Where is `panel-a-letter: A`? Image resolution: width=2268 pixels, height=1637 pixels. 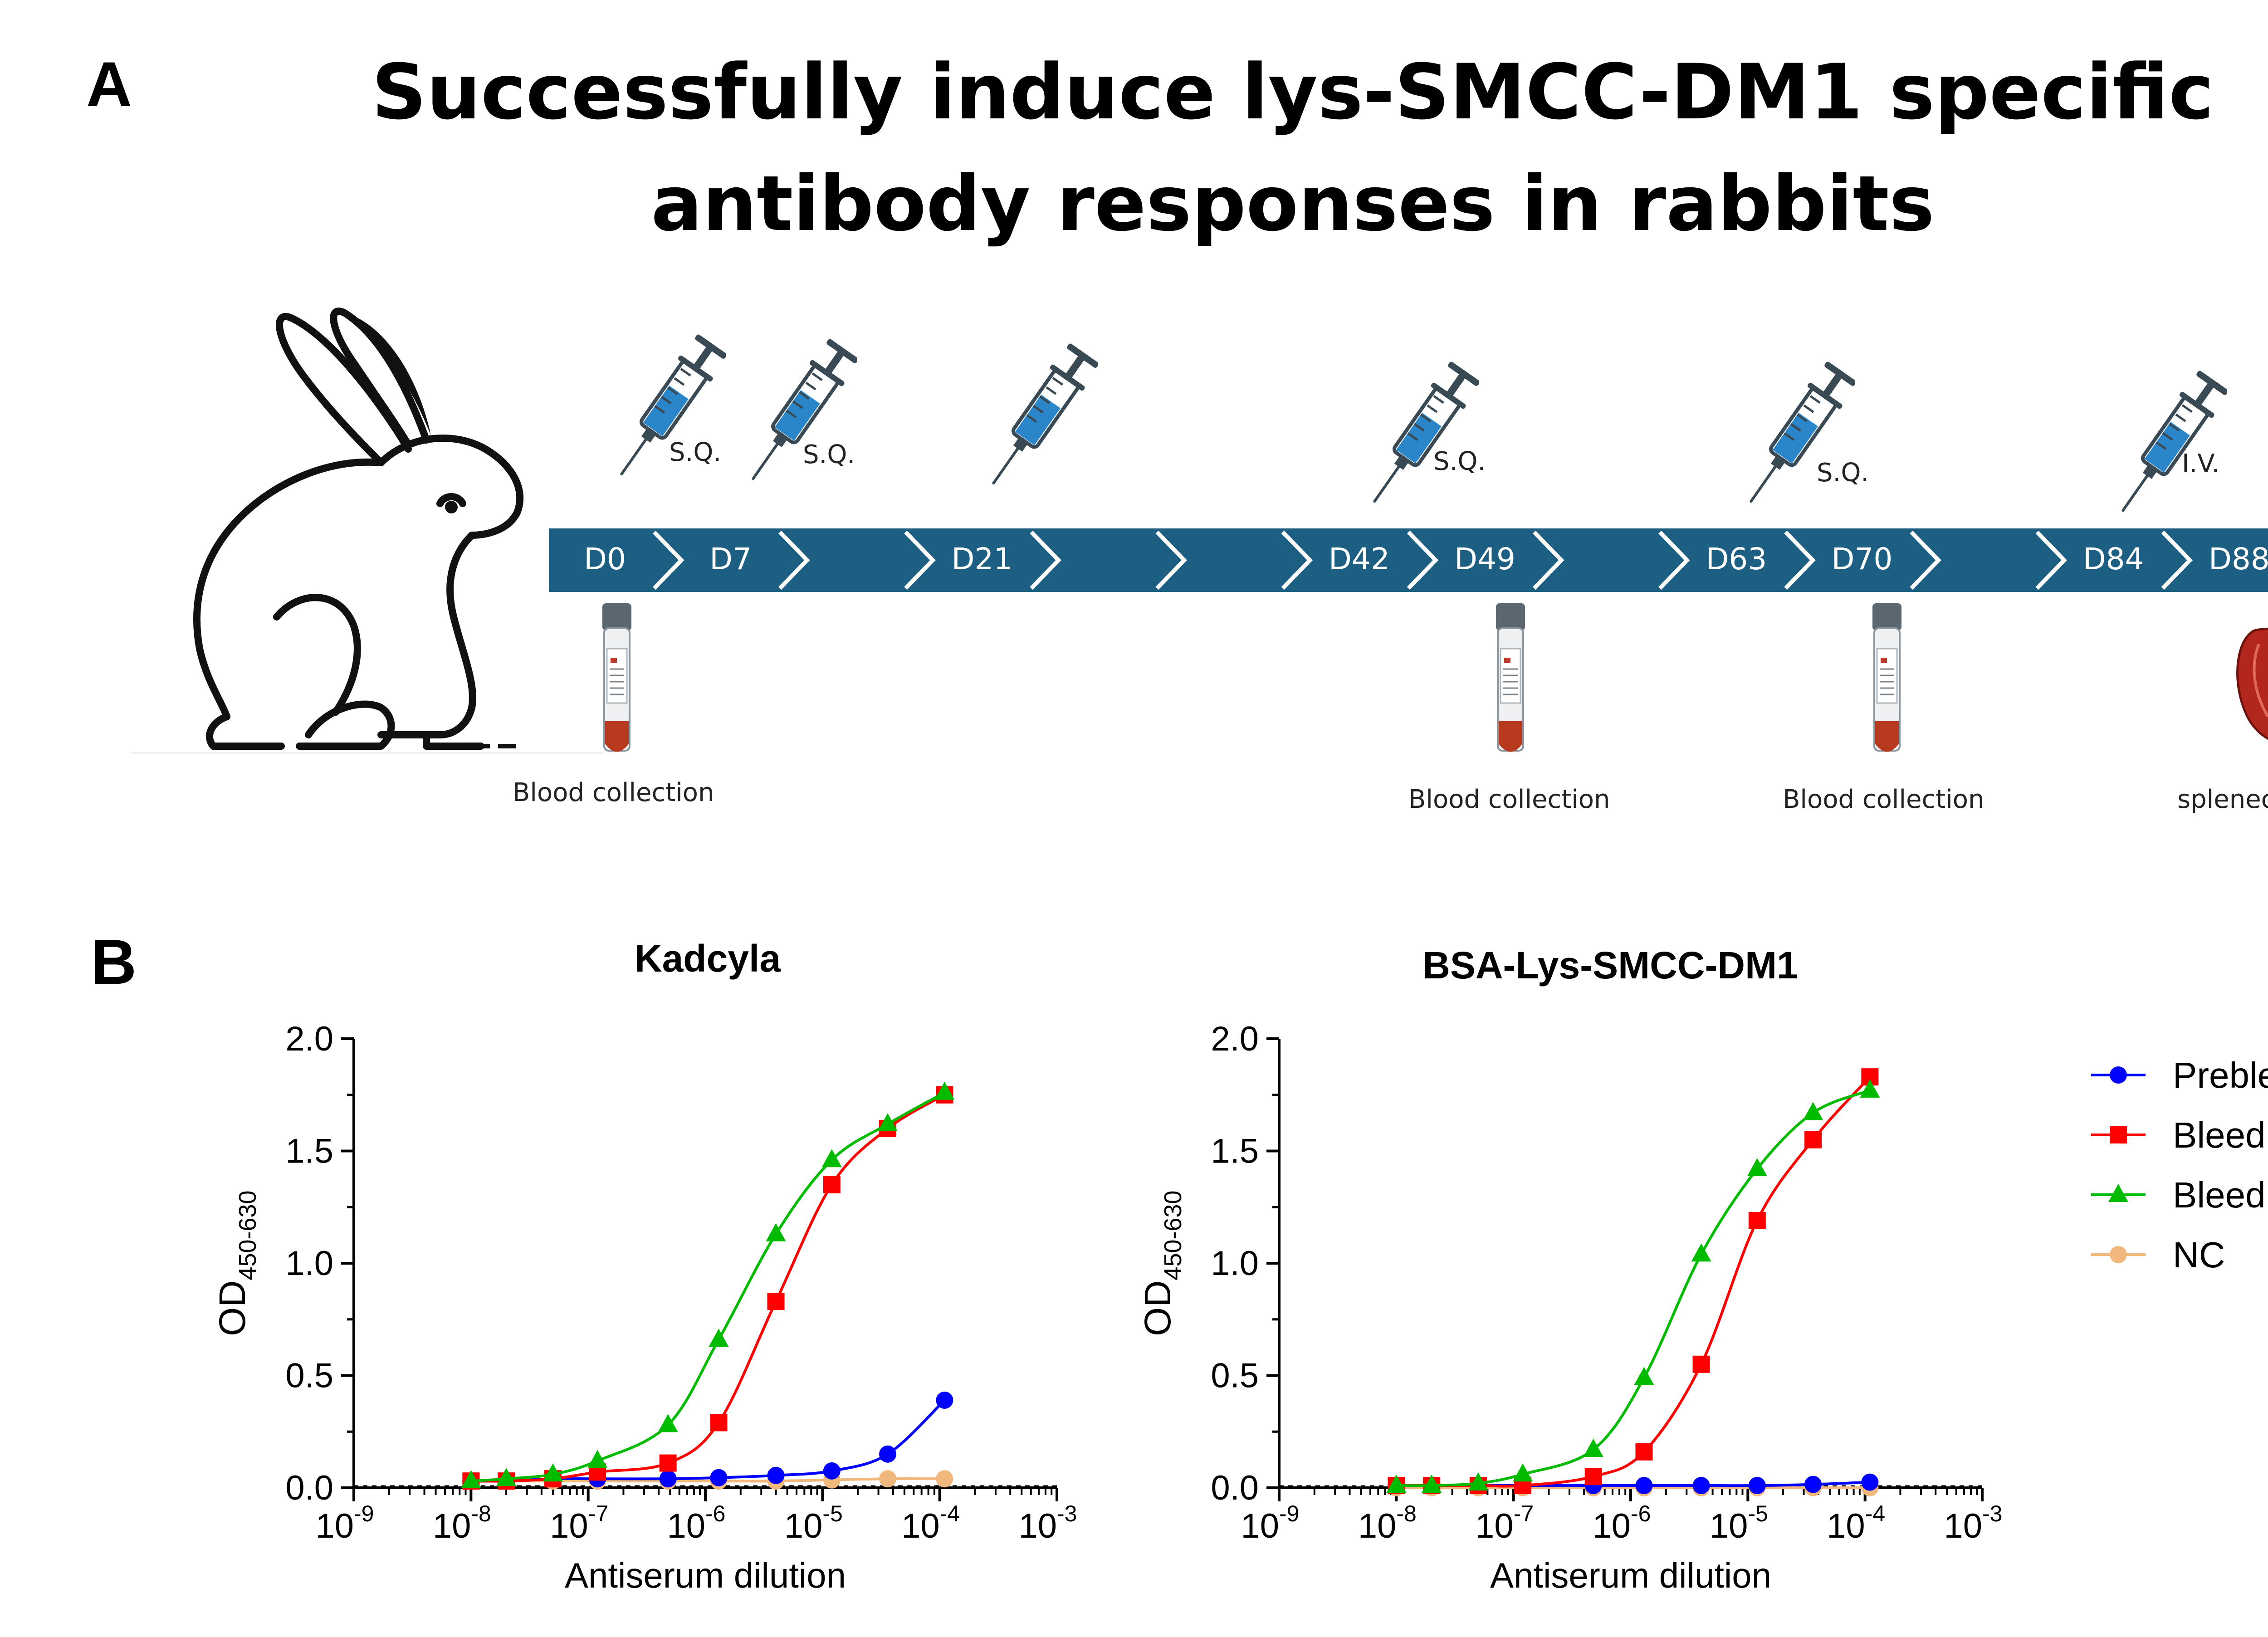
panel-a-letter: A is located at coordinates (109, 84).